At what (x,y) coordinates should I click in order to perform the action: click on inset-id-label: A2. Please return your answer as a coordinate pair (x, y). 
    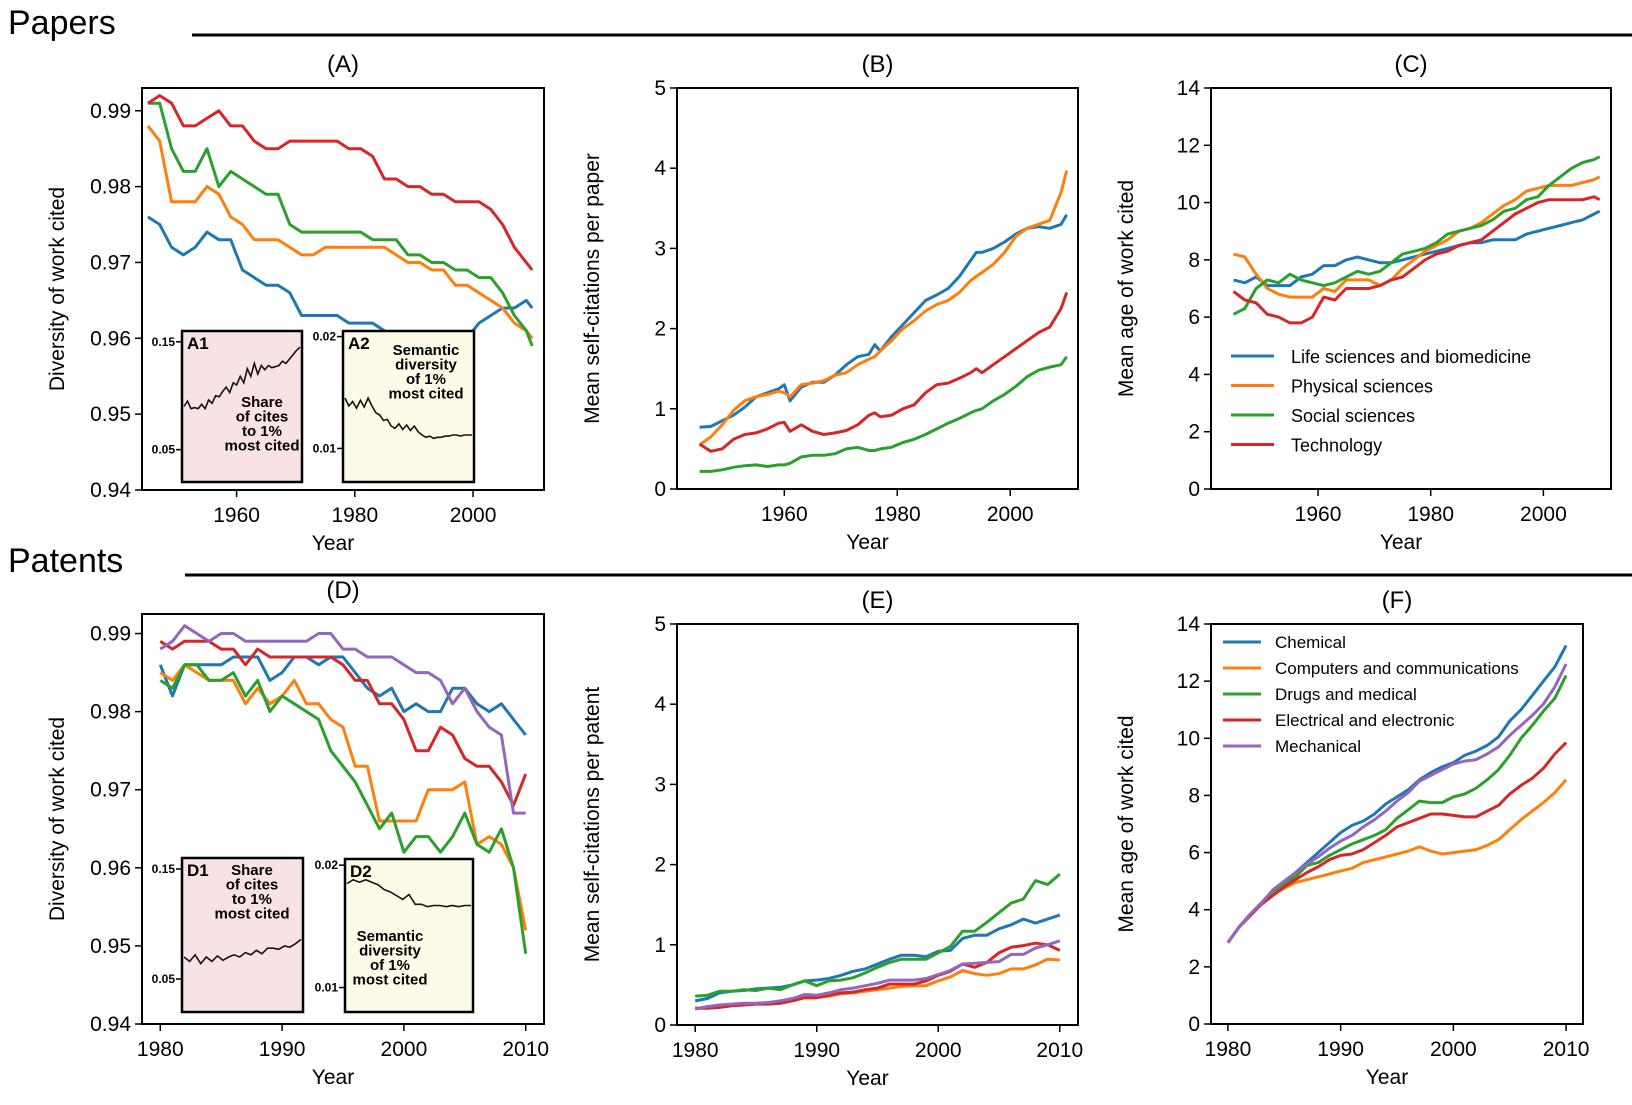
    Looking at the image, I should click on (359, 343).